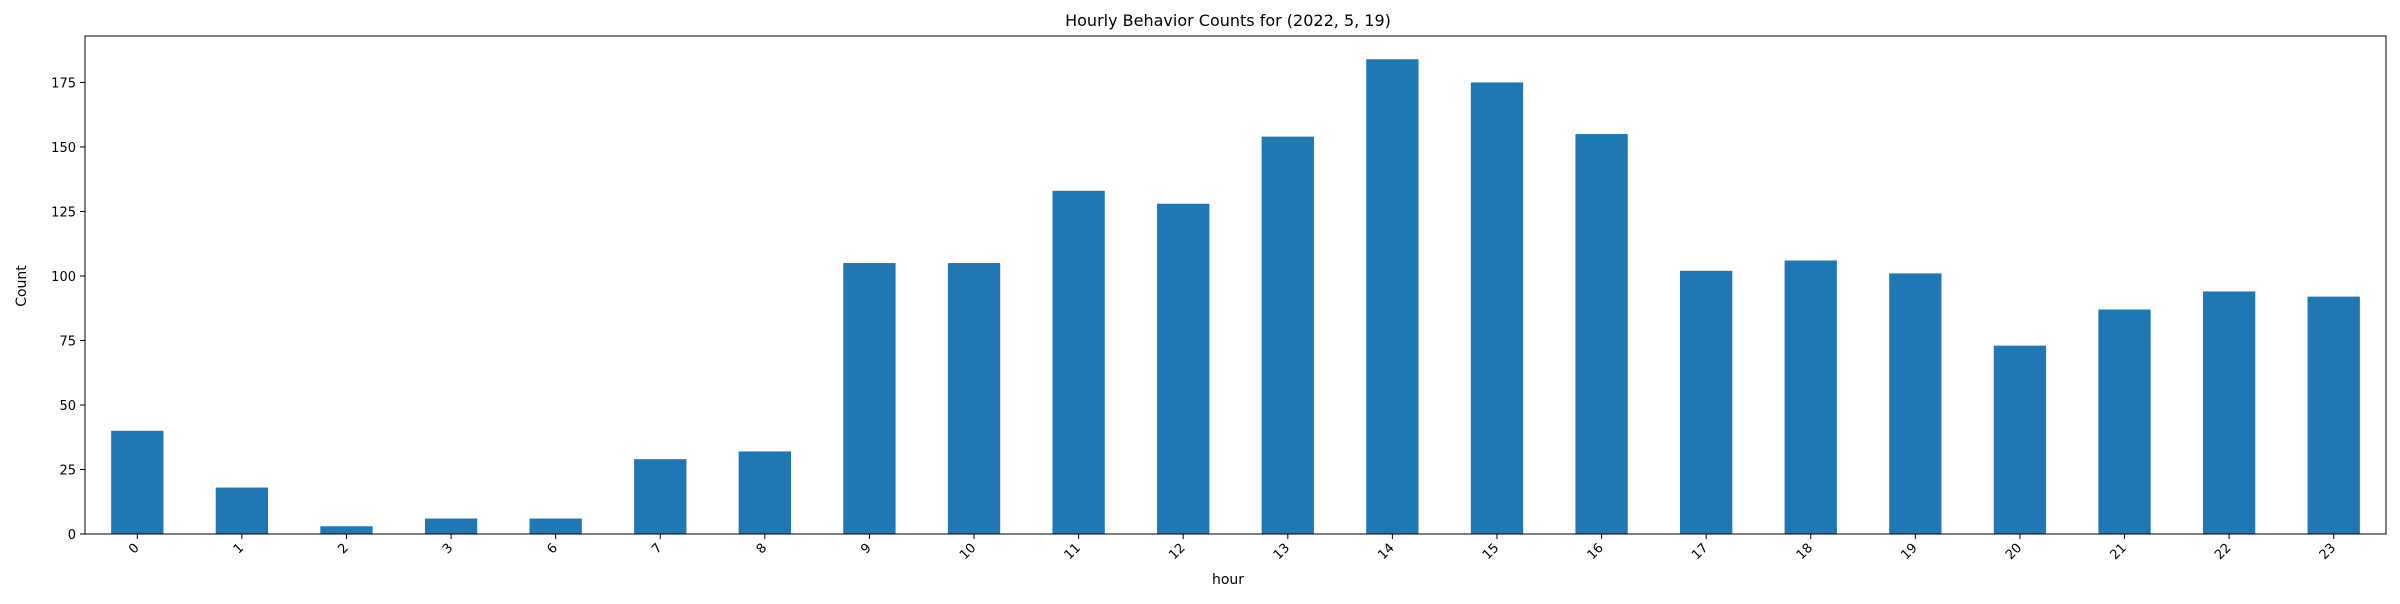 The width and height of the screenshot is (2400, 604). Describe the element at coordinates (63, 83) in the screenshot. I see `y-tick-label-175: 175` at that location.